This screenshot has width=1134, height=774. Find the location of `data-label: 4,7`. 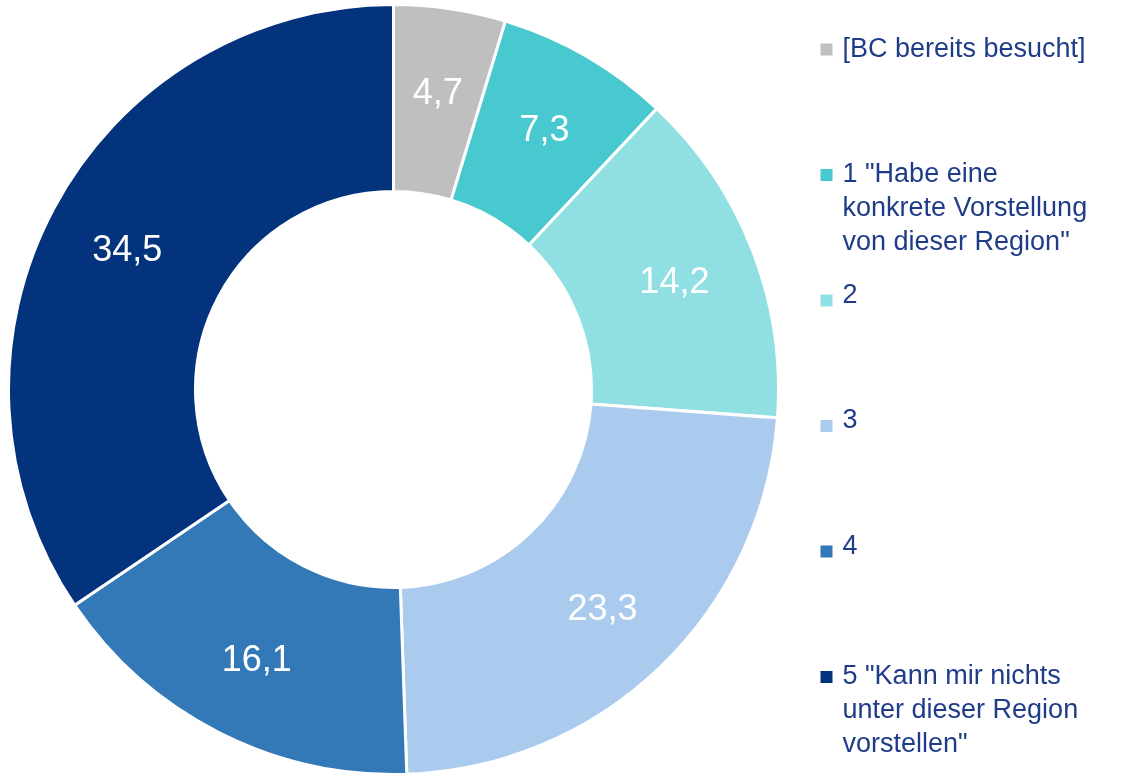

data-label: 4,7 is located at coordinates (437, 92).